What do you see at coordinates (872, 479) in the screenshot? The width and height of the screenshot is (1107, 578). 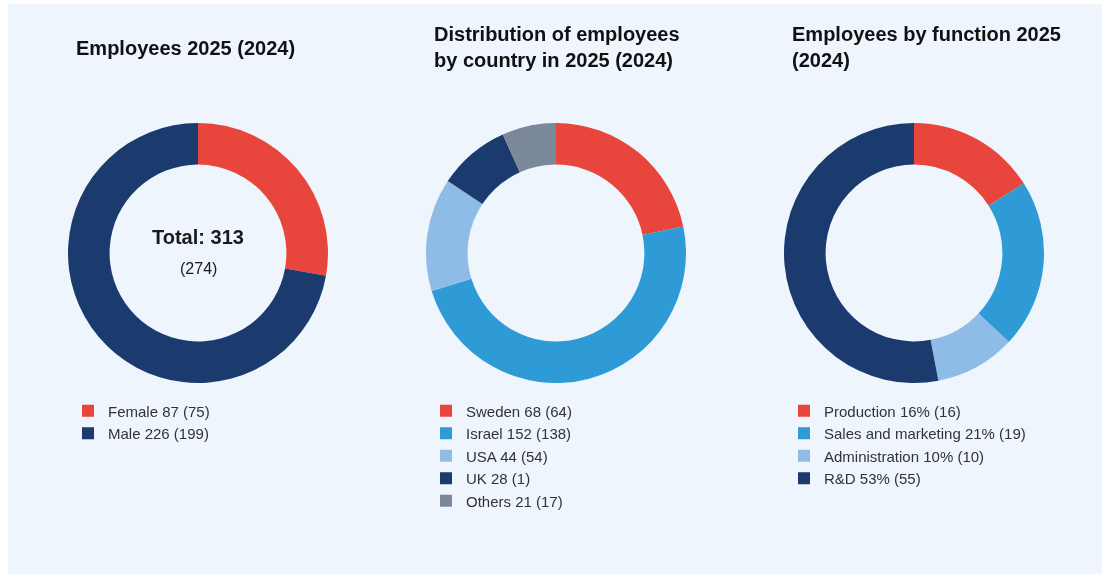 I see `legend-label: R&D 53% (55)` at bounding box center [872, 479].